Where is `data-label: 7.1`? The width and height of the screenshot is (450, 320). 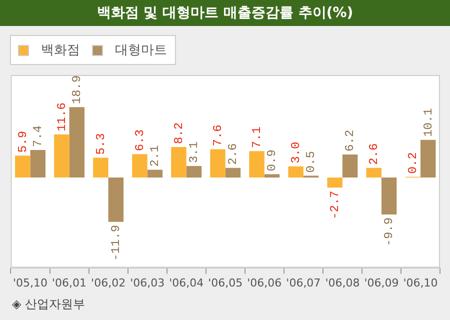 data-label: 7.1 is located at coordinates (257, 137).